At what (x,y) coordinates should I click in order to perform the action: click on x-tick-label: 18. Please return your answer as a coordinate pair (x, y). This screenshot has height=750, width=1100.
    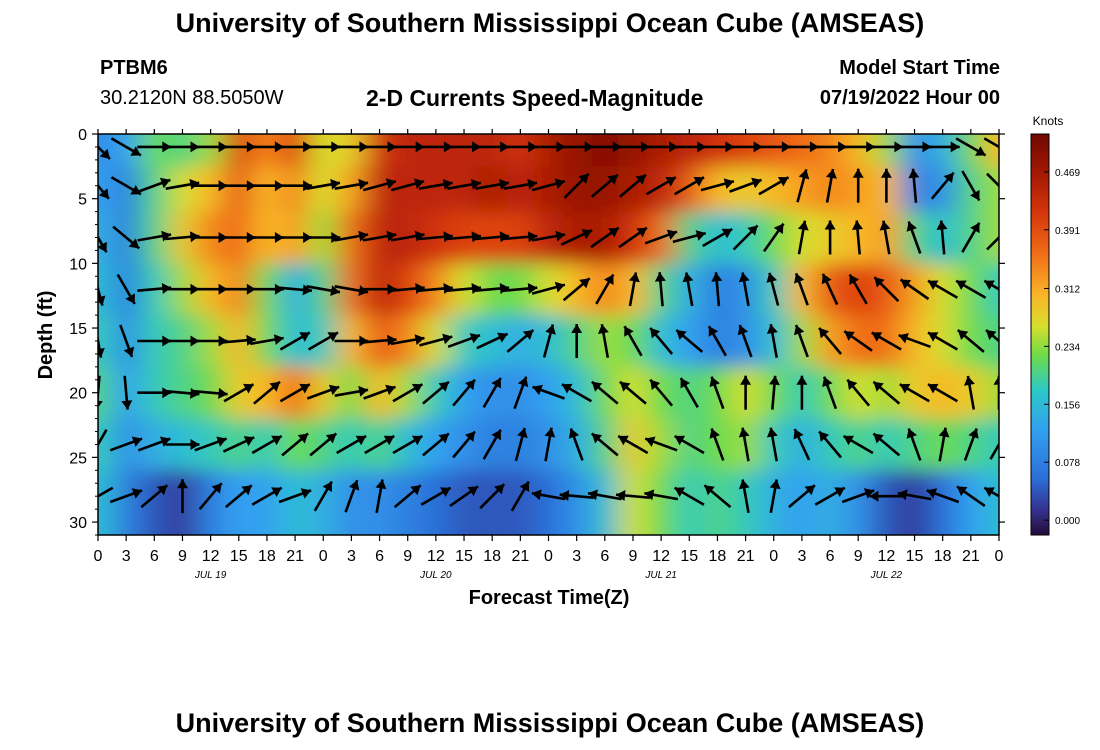
    Looking at the image, I should click on (267, 556).